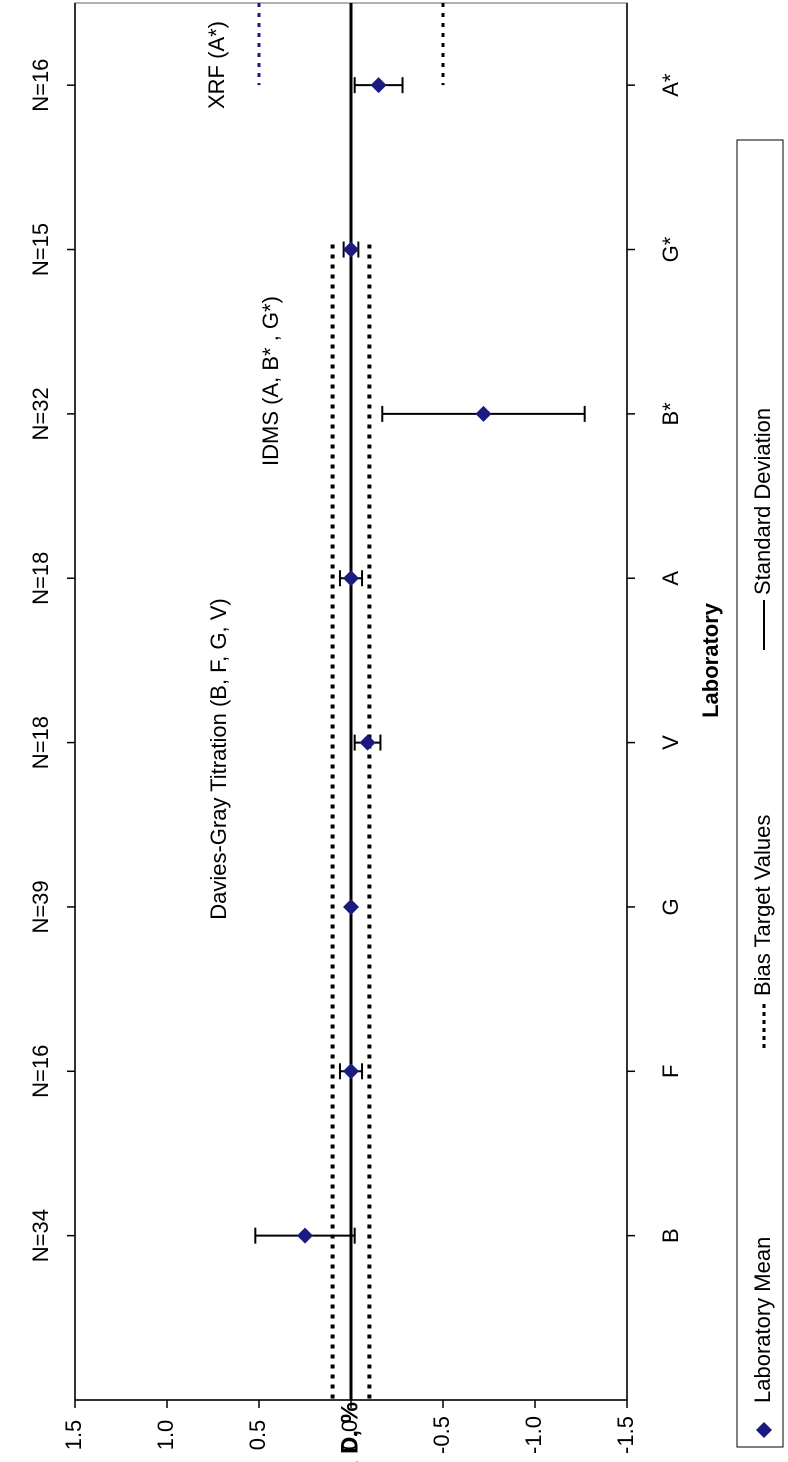 This screenshot has width=788, height=1462. I want to click on legend-bias-target-values: Bias Target Values, so click(762, 905).